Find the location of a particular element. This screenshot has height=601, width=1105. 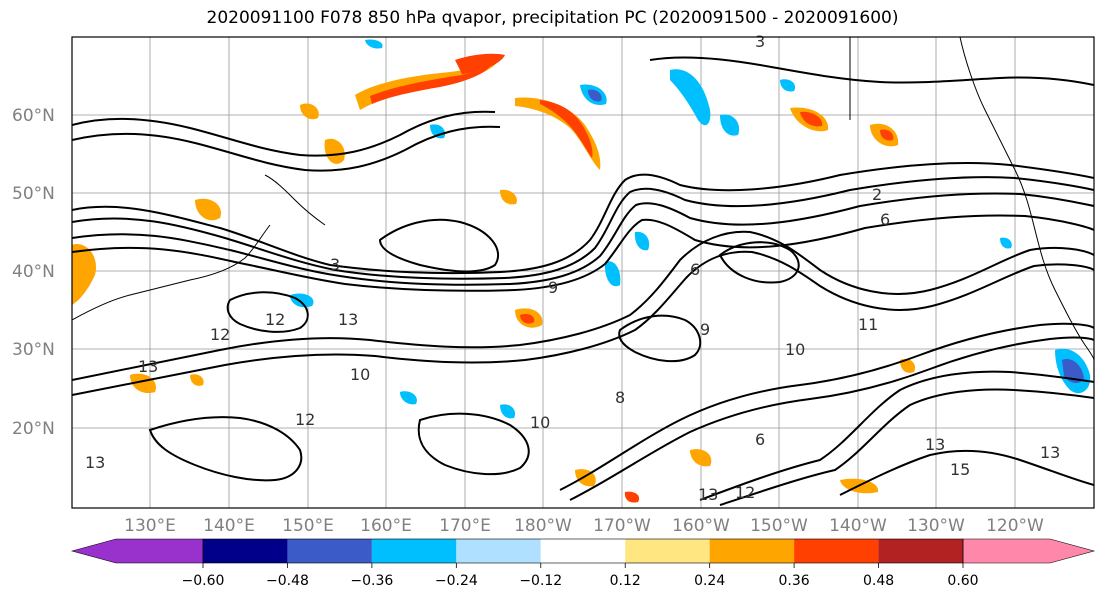

colorbar-tick-label: −0.48 is located at coordinates (287, 581).